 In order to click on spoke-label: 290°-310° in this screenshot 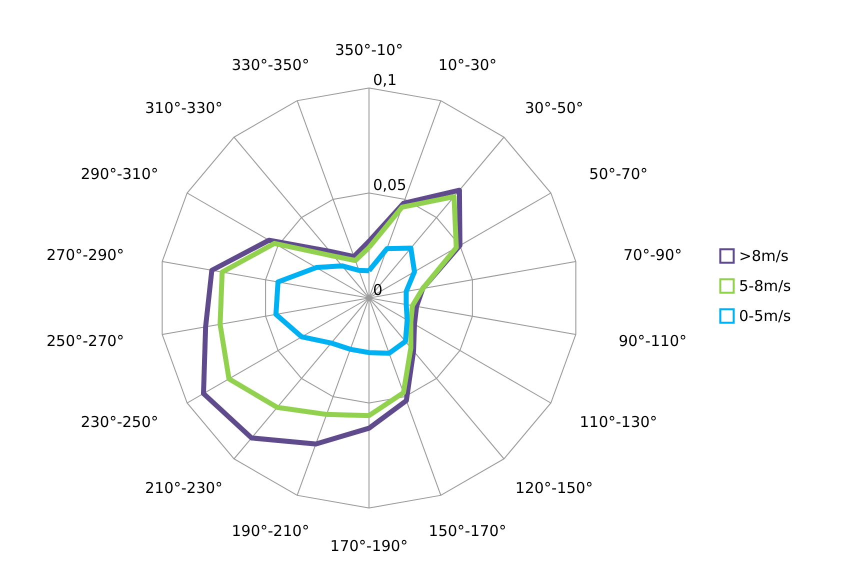, I will do `click(119, 173)`.